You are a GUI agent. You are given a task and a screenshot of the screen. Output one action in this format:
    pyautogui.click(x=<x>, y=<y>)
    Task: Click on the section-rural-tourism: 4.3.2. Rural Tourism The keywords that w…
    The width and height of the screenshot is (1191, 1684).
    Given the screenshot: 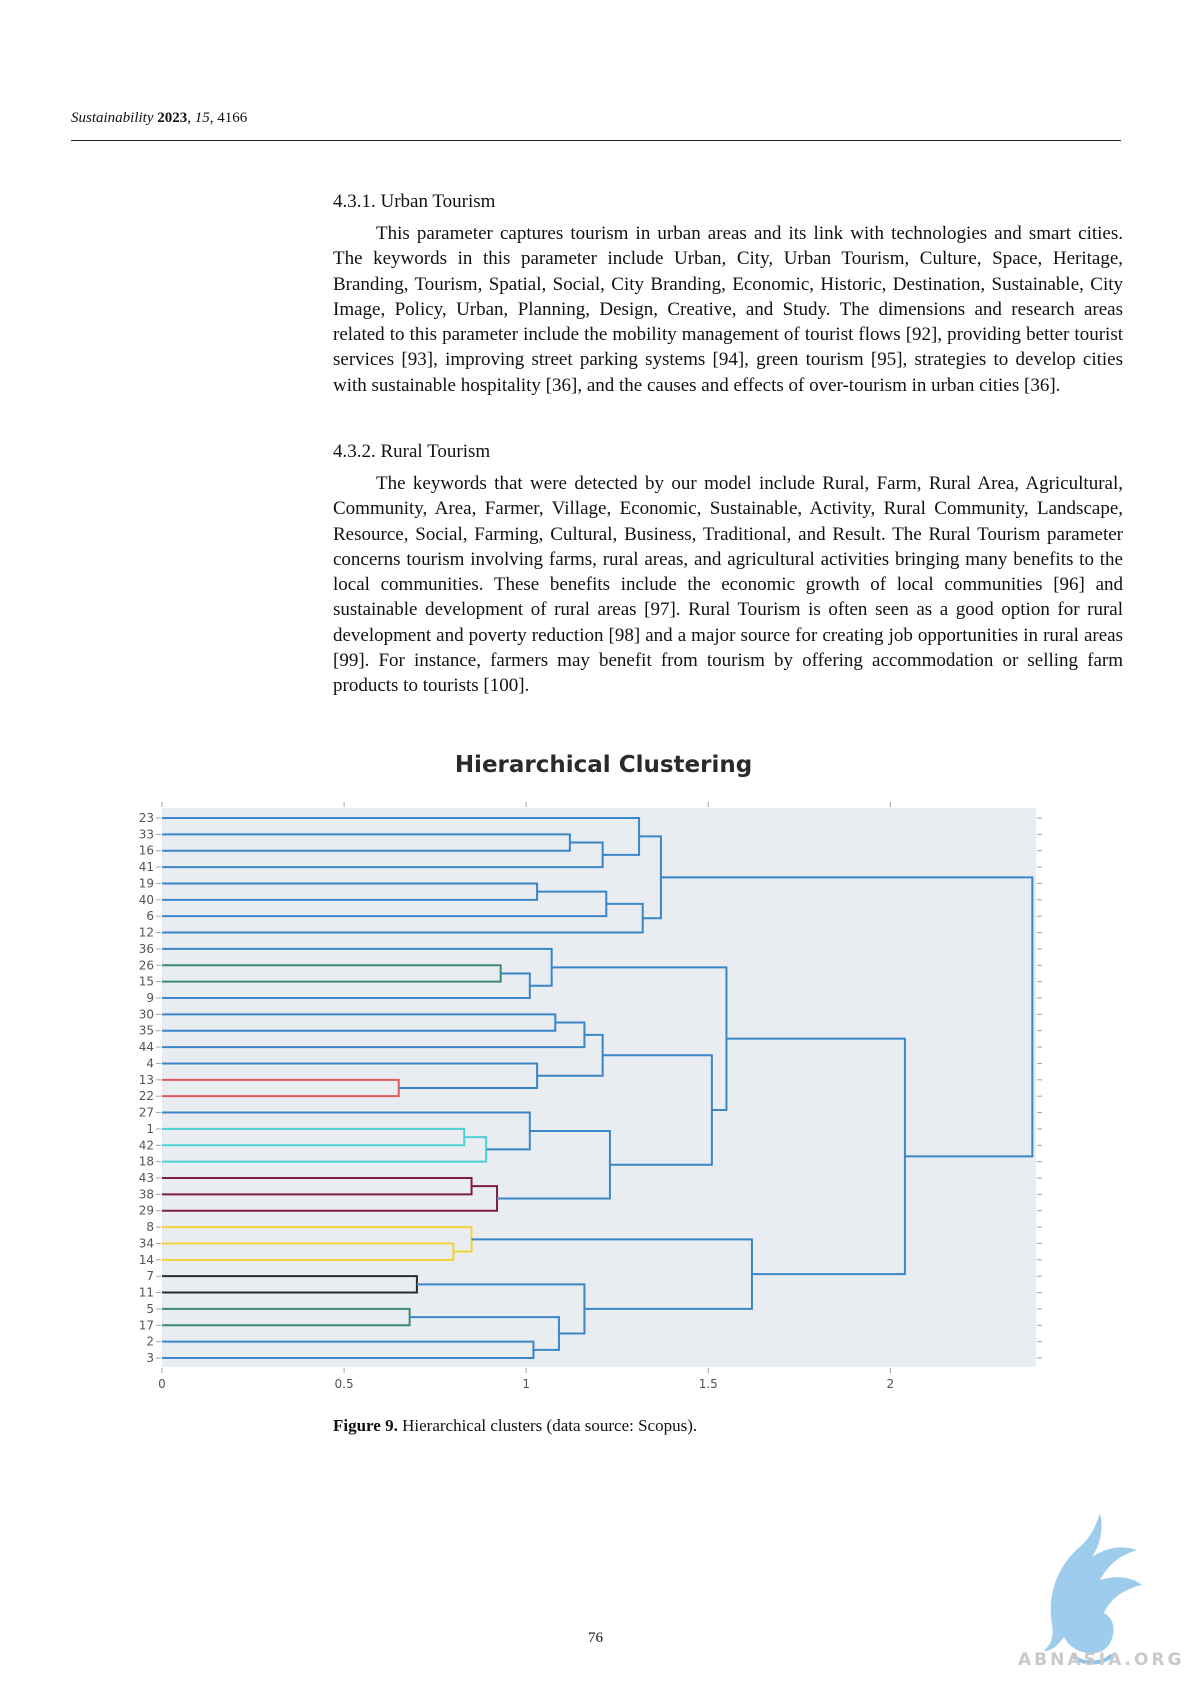 What is the action you would take?
    pyautogui.click(x=728, y=570)
    